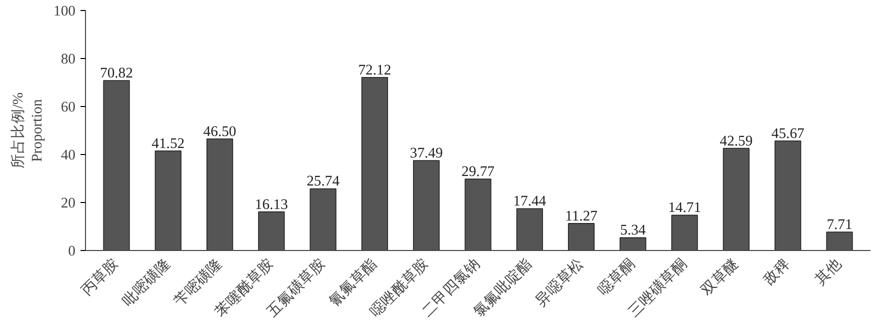  I want to click on data-label: 42.59, so click(736, 141).